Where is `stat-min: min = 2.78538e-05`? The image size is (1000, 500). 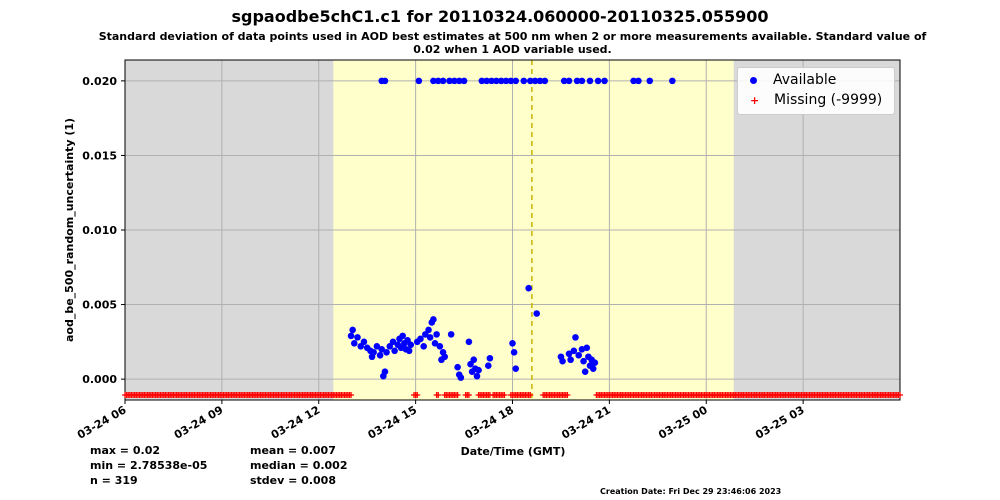 stat-min: min = 2.78538e-05 is located at coordinates (149, 465).